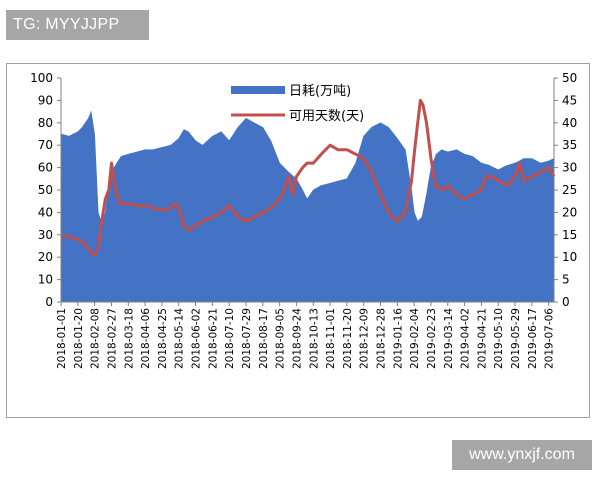  I want to click on left-axis-tick-label: 60, so click(45, 168).